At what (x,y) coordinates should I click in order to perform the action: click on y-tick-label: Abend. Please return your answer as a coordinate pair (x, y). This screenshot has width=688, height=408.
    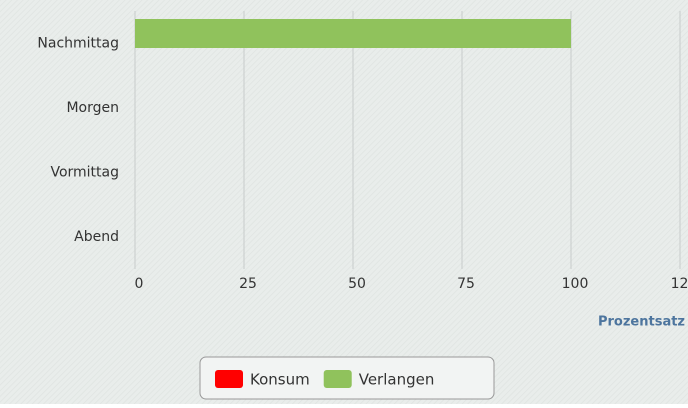
    Looking at the image, I should click on (96, 237).